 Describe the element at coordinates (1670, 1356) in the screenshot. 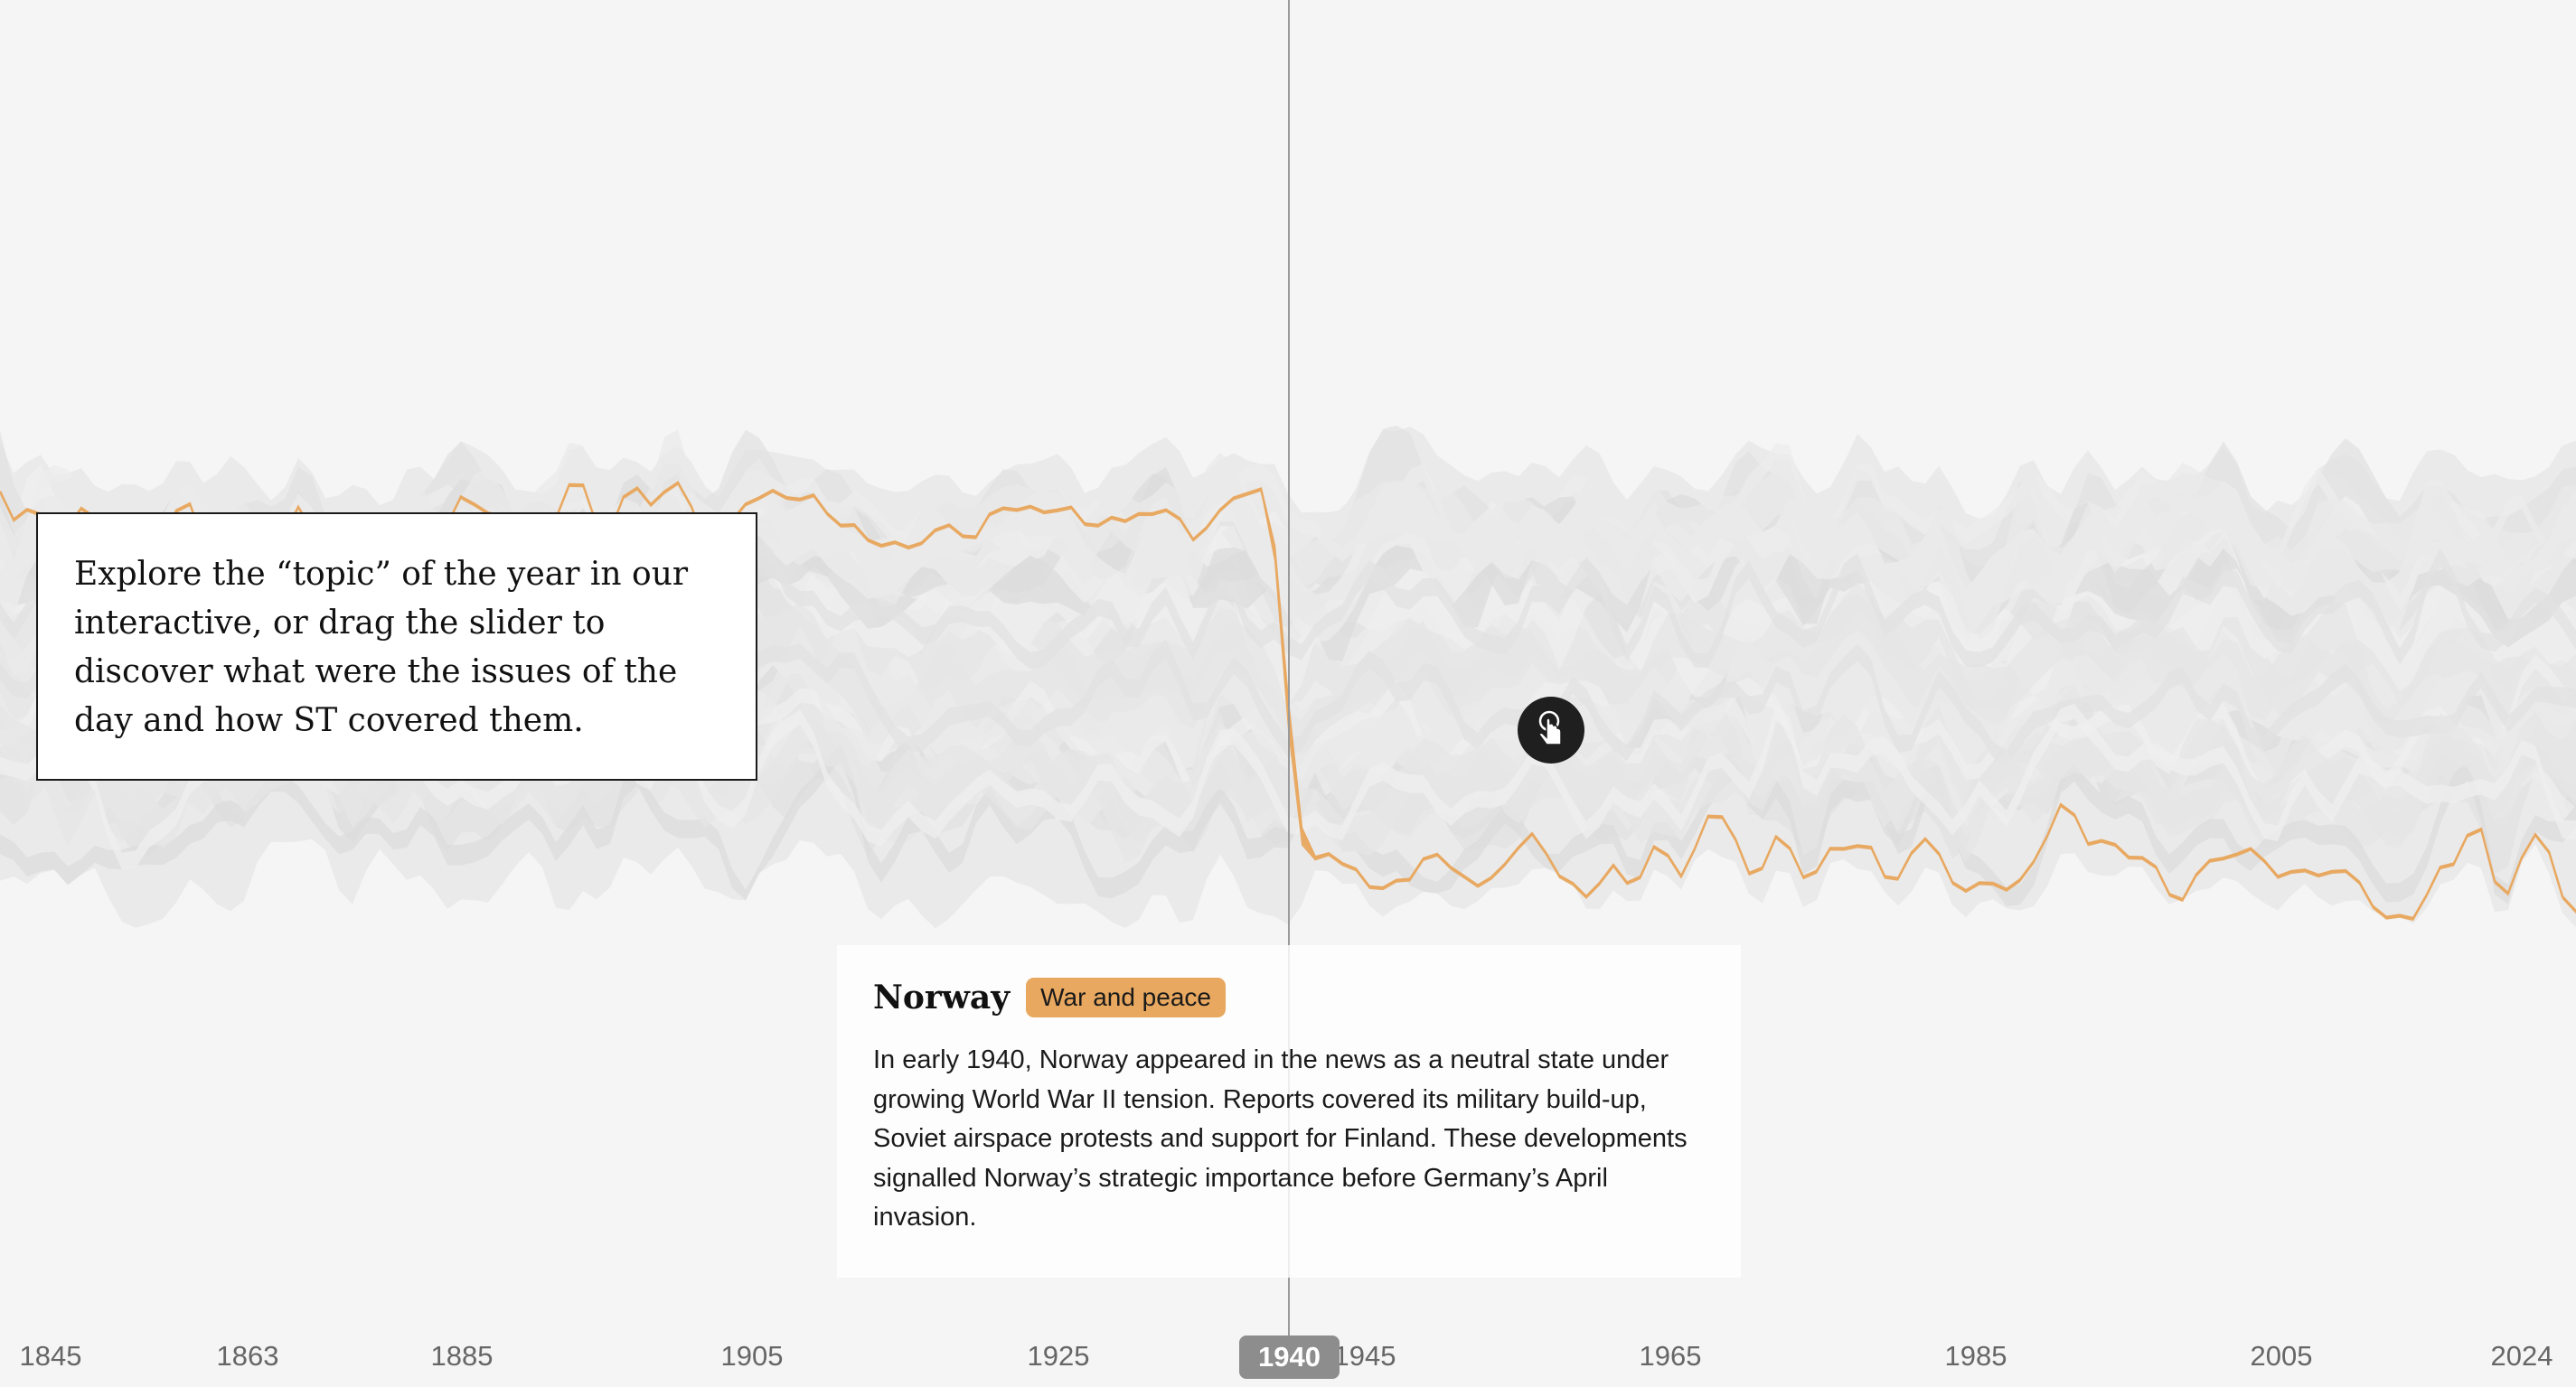

I see `axis-year-label: 1965` at that location.